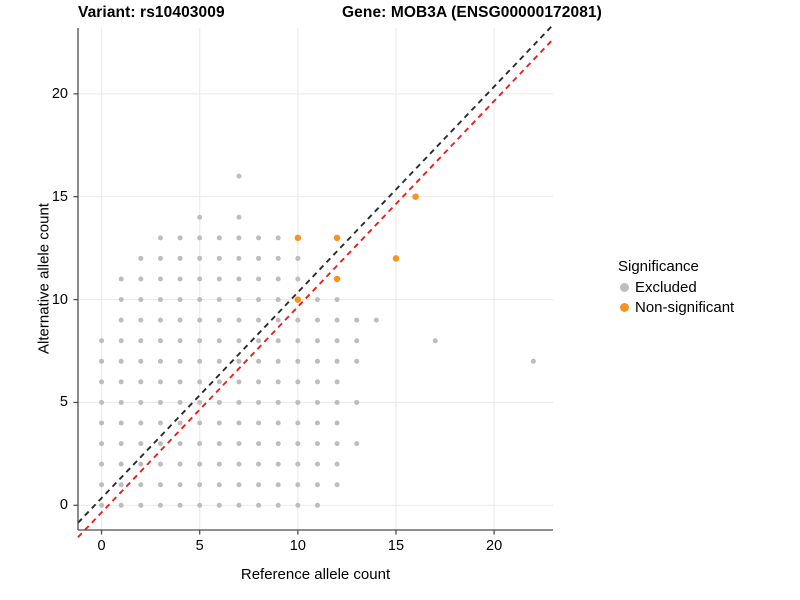  I want to click on legend-item: Non-significant, so click(705, 307).